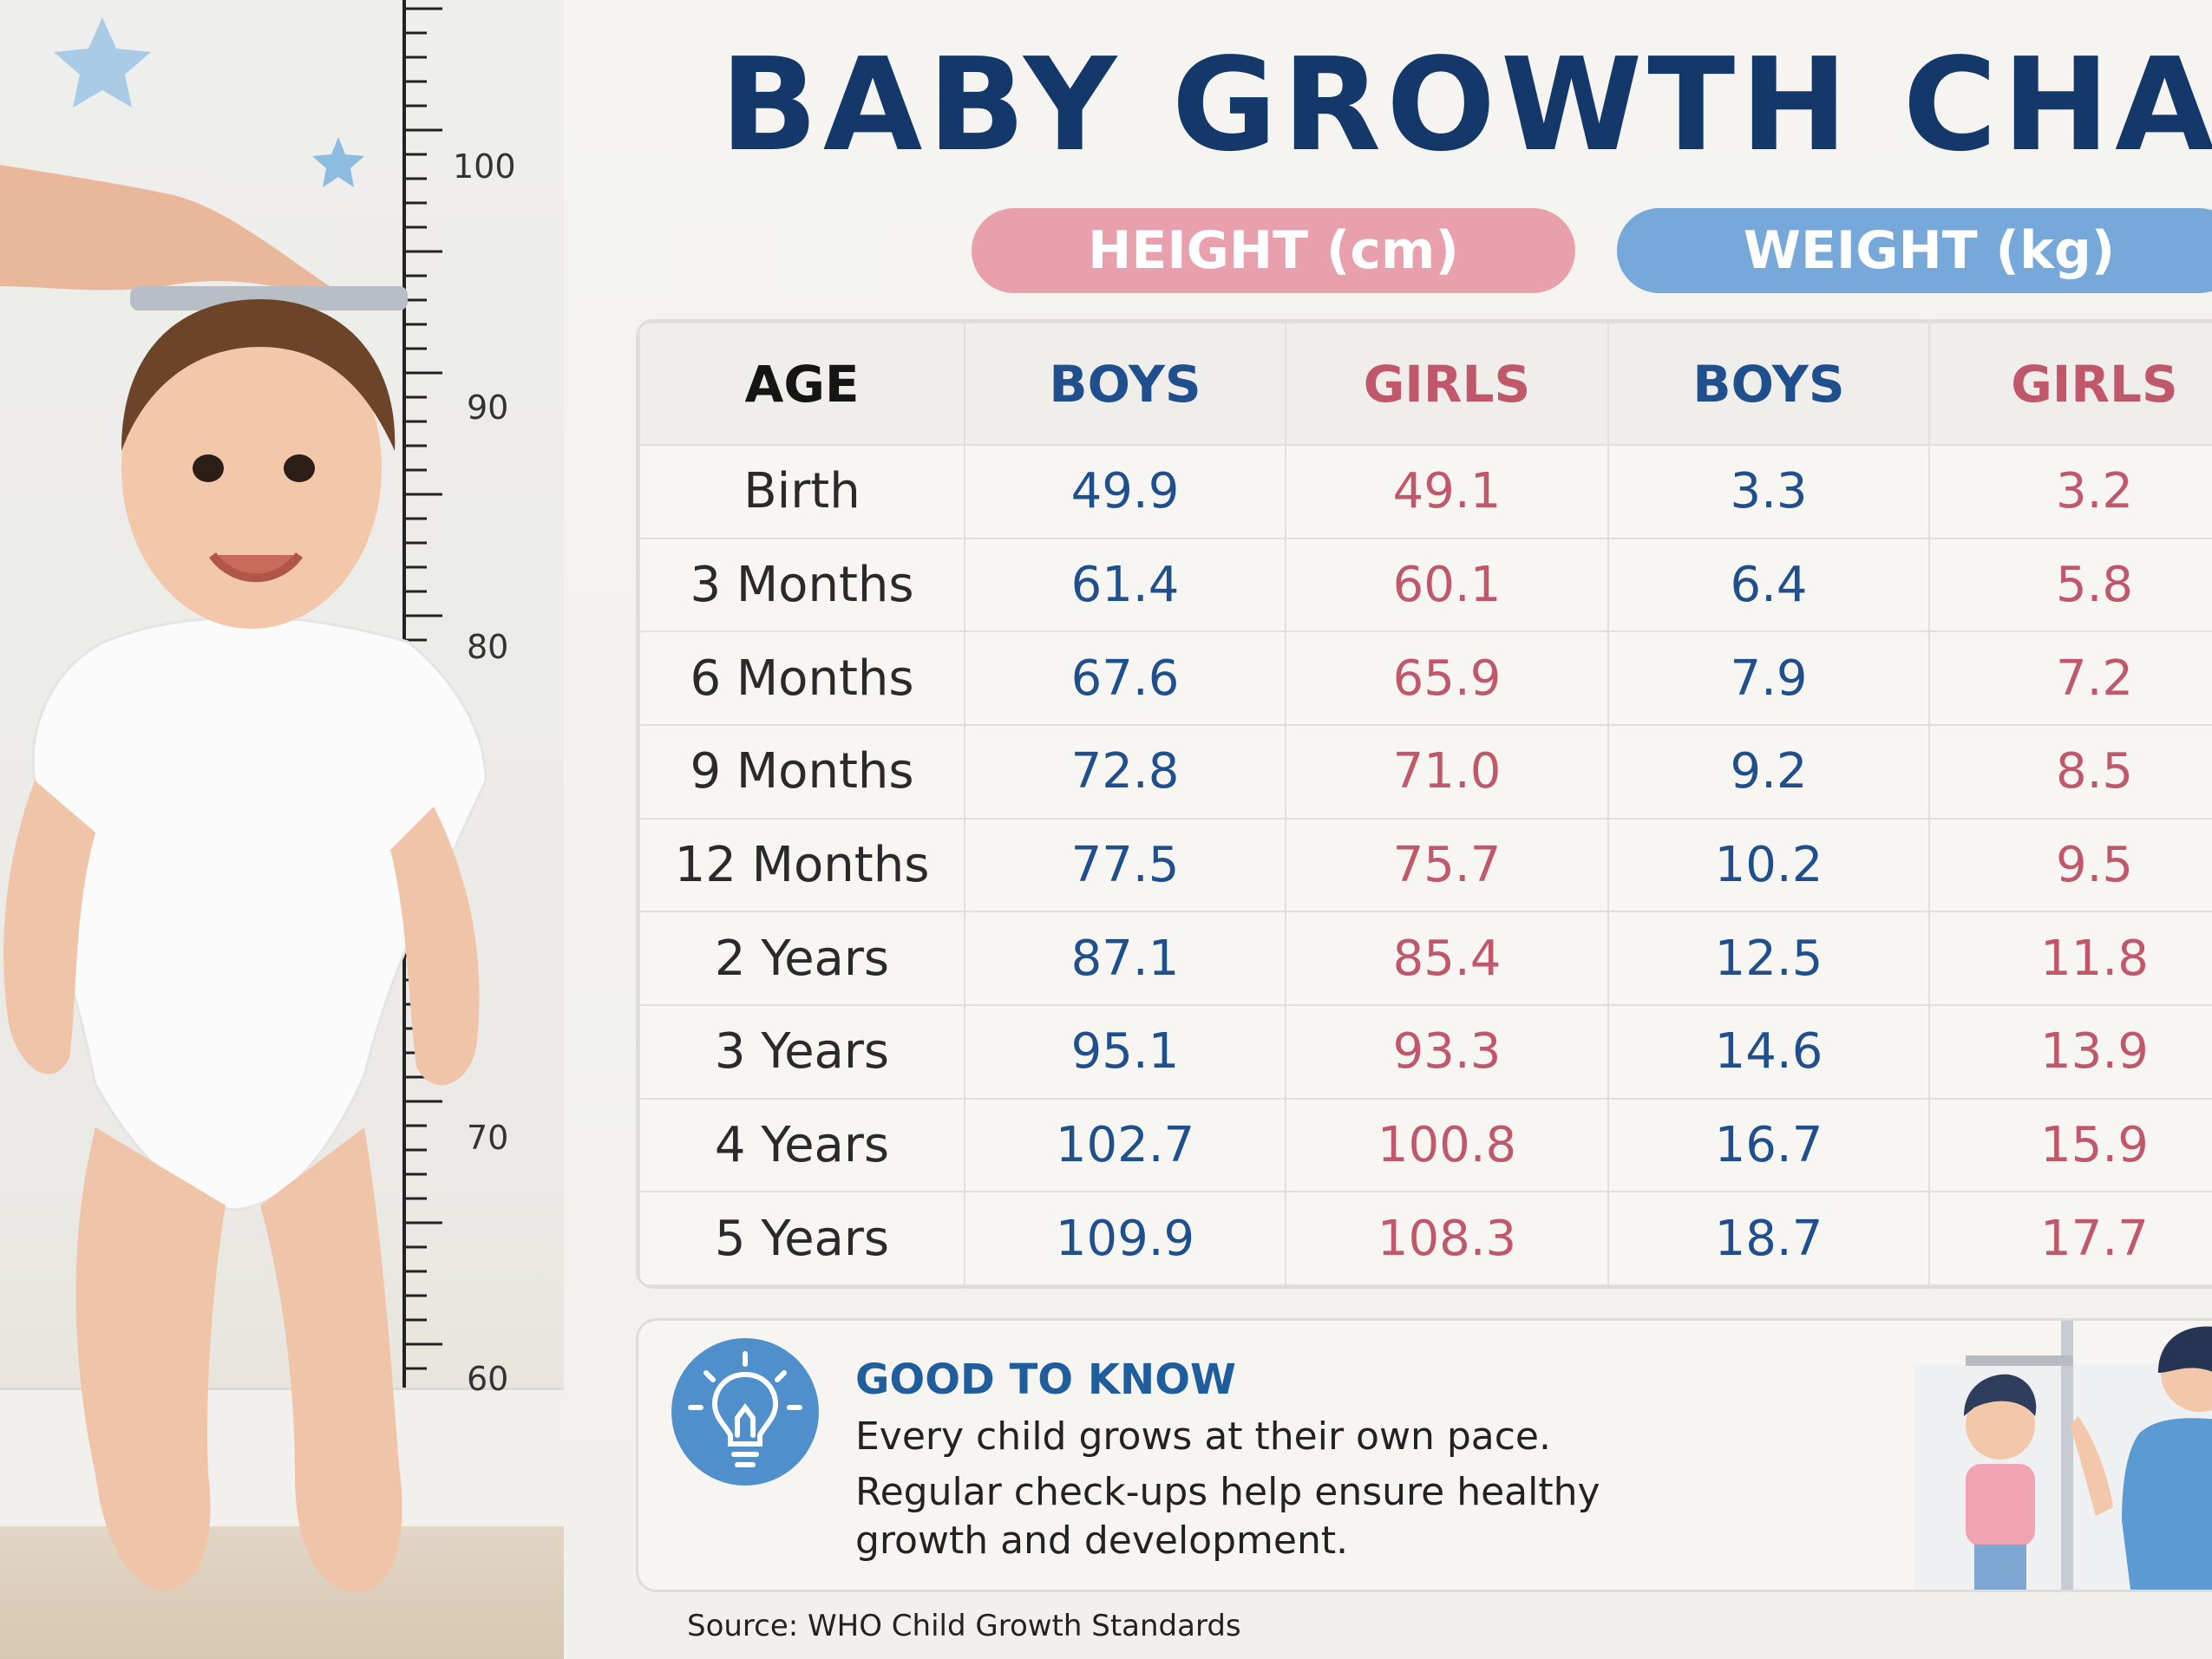 The height and width of the screenshot is (1659, 2212). Describe the element at coordinates (1125, 1145) in the screenshot. I see `height-boys-cell: 102.7` at that location.